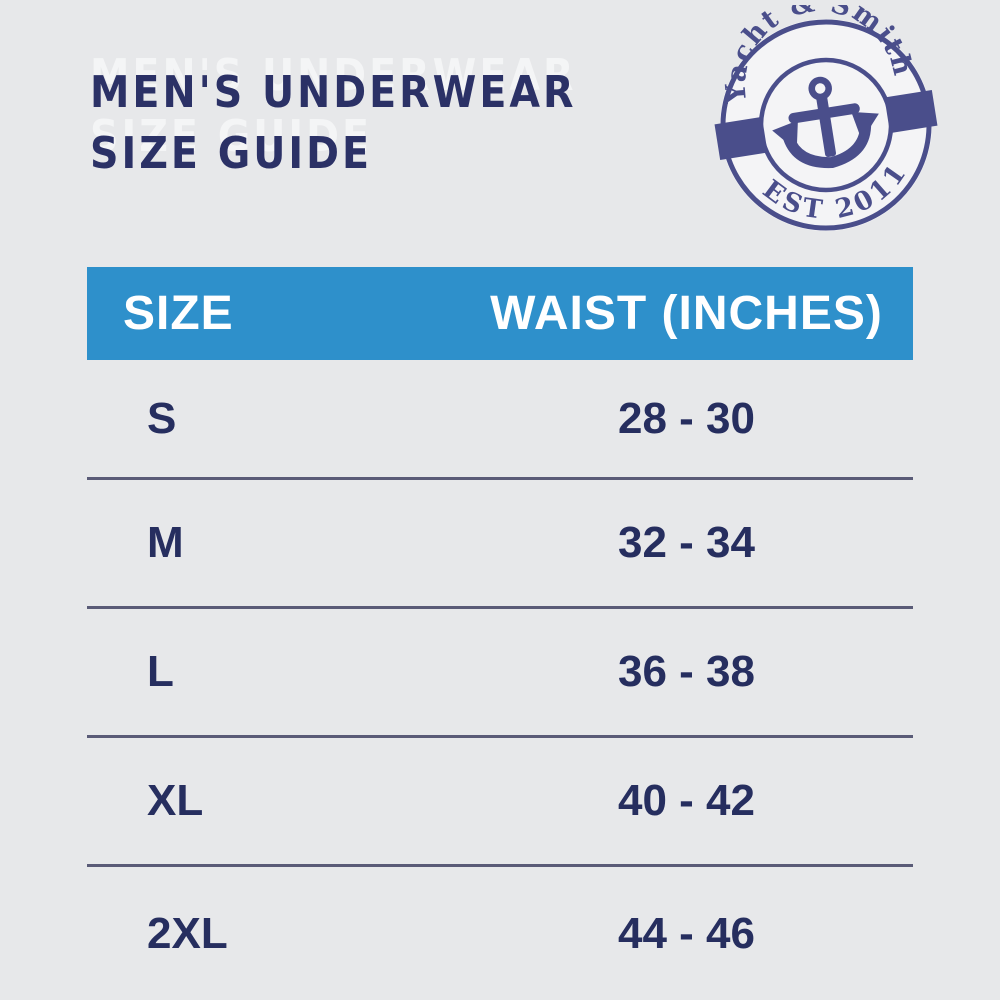 The height and width of the screenshot is (1000, 1000). What do you see at coordinates (162, 418) in the screenshot?
I see `size-cell: S` at bounding box center [162, 418].